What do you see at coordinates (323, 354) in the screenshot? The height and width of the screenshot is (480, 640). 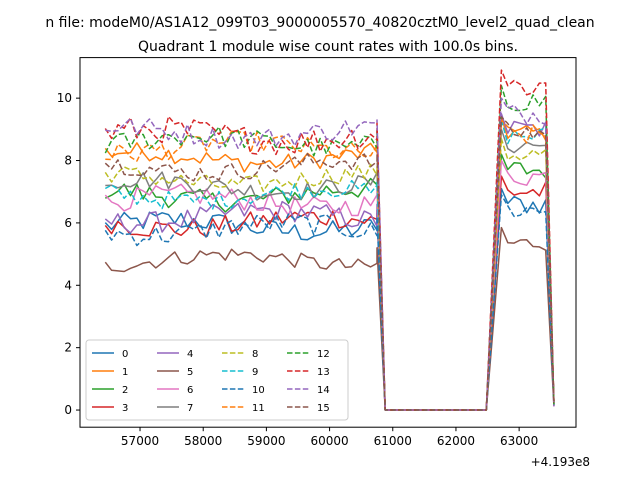 I see `legend-label-12: 12` at bounding box center [323, 354].